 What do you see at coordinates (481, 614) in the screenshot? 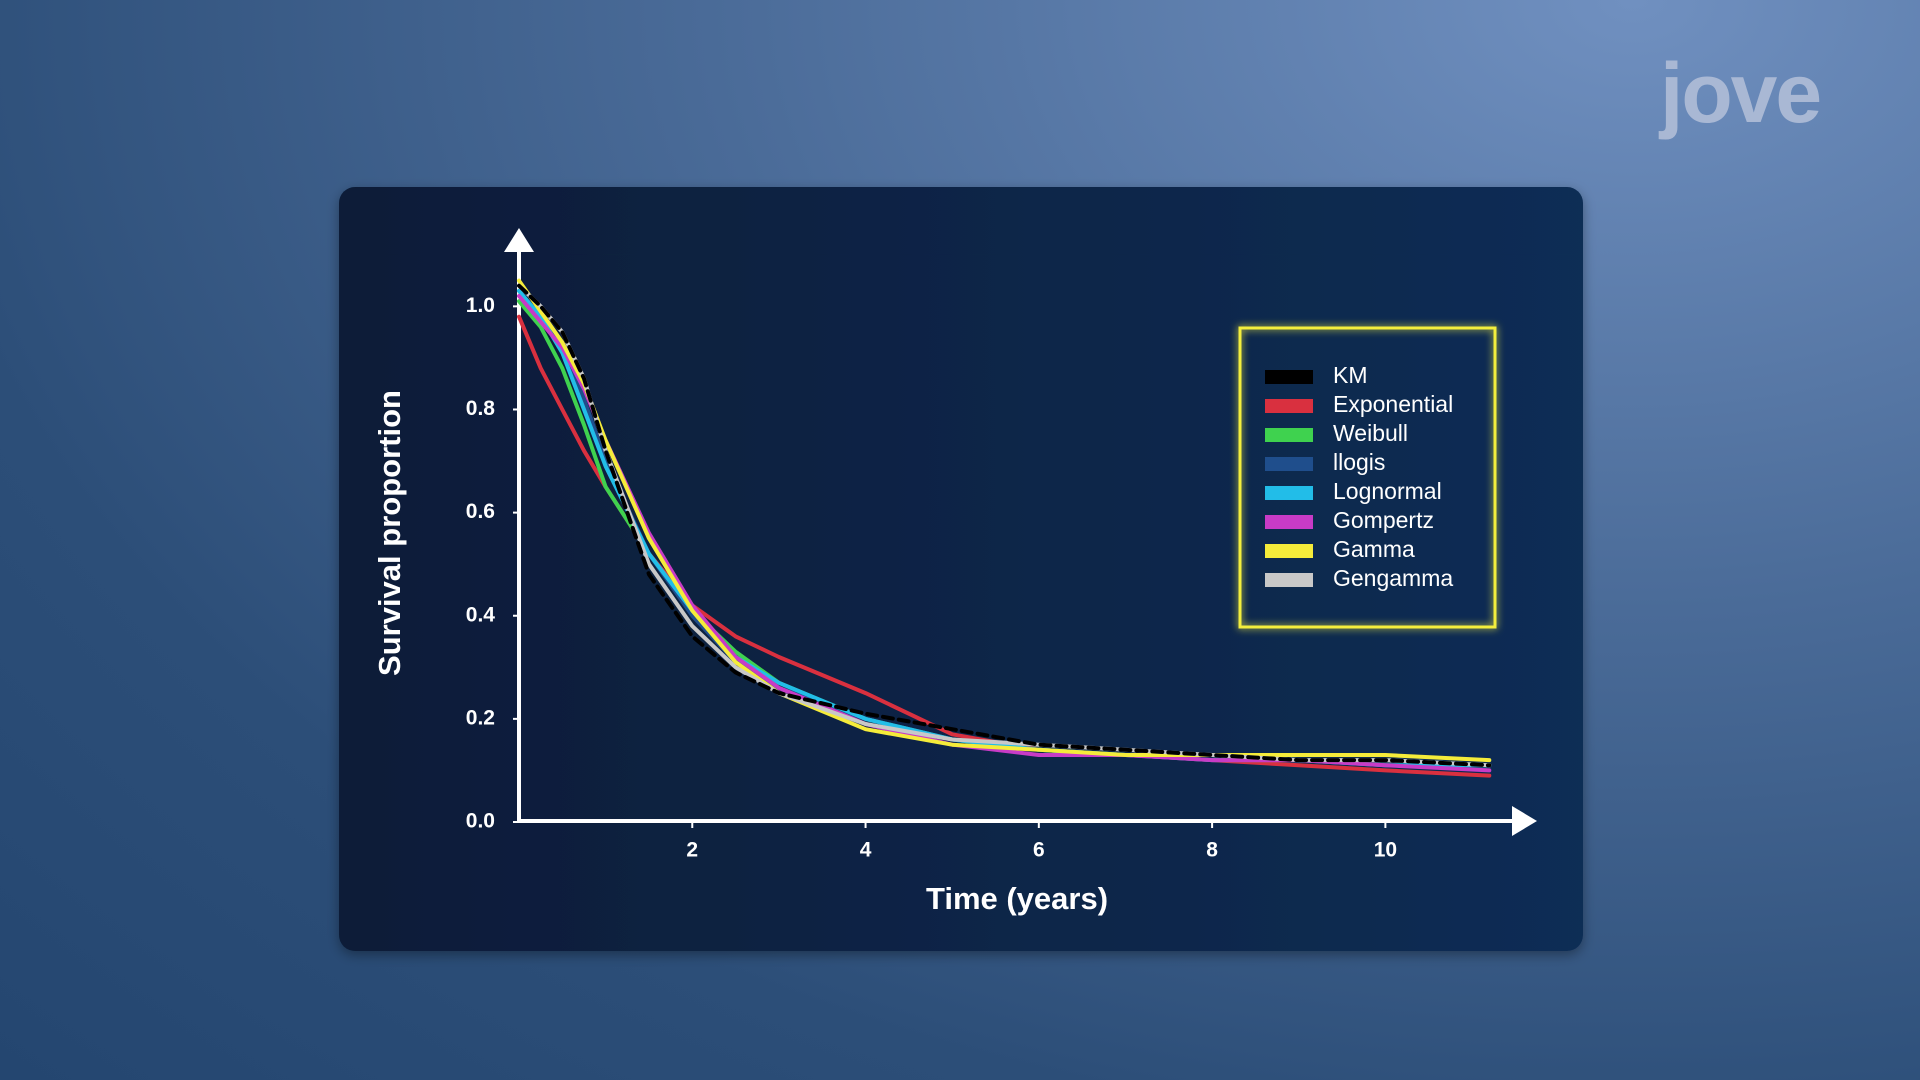
I see `y-tick-label: 0.4` at bounding box center [481, 614].